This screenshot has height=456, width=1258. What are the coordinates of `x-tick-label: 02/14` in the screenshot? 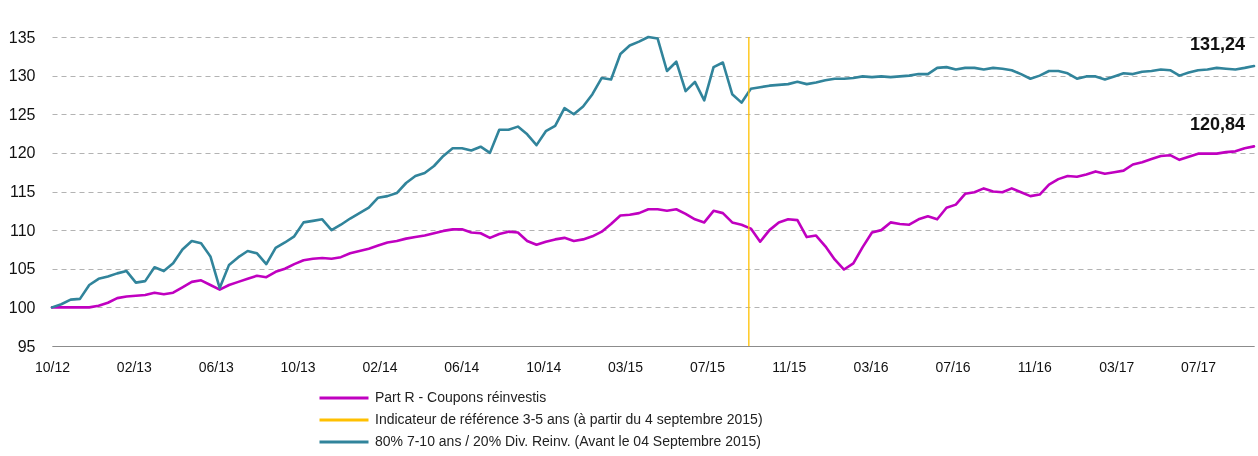 It's located at (380, 366).